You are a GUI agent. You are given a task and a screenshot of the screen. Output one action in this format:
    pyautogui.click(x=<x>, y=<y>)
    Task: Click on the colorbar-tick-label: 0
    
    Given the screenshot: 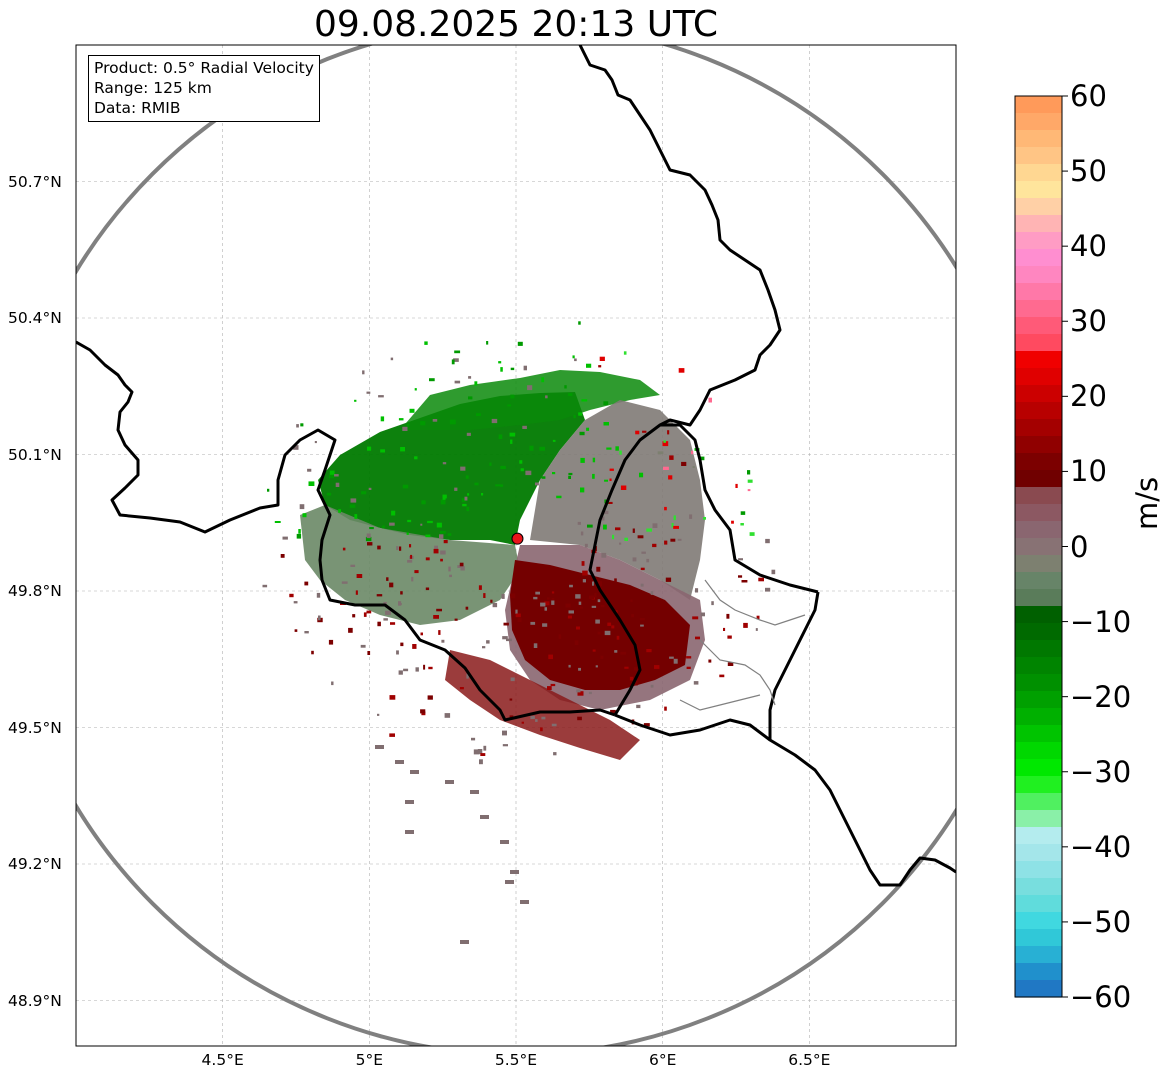 What is the action you would take?
    pyautogui.click(x=1079, y=546)
    